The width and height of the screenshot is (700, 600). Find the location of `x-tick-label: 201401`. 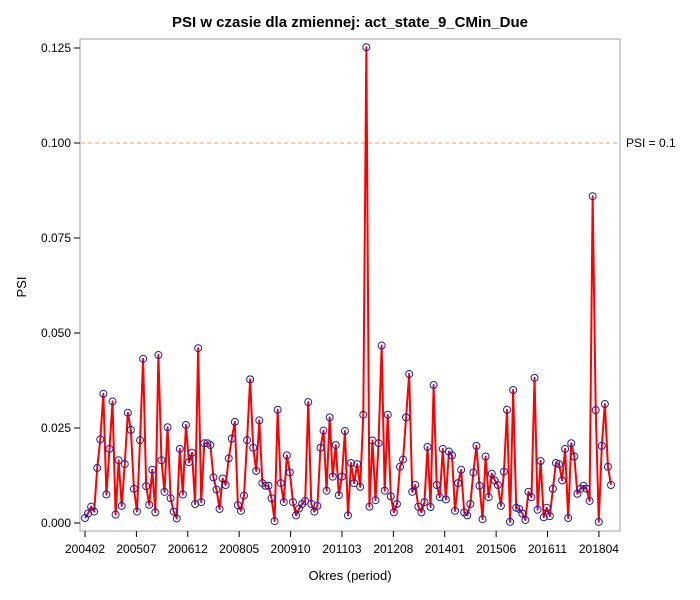

x-tick-label: 201401 is located at coordinates (445, 549).